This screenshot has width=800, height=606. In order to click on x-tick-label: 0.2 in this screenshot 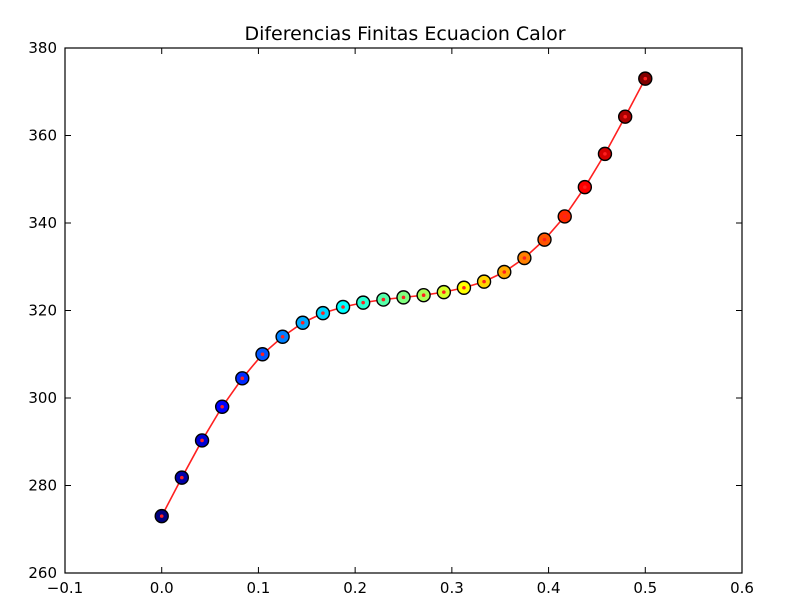, I will do `click(355, 588)`.